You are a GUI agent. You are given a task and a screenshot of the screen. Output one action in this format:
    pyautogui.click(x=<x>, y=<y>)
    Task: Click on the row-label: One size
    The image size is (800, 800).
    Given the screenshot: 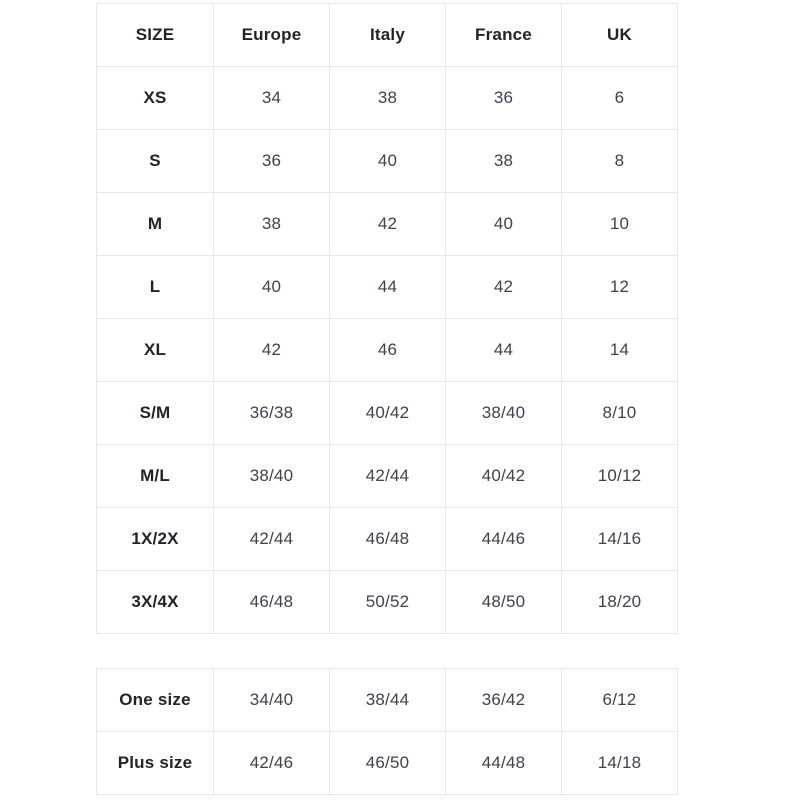 What is the action you would take?
    pyautogui.click(x=155, y=700)
    